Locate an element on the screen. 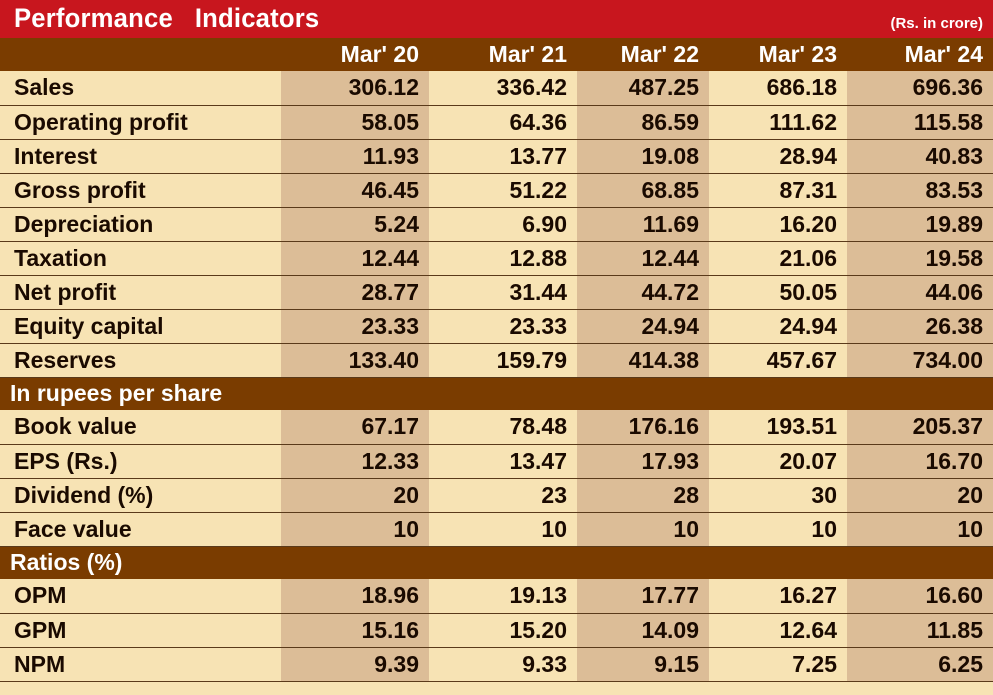  table-cell: 306.12 is located at coordinates (355, 88).